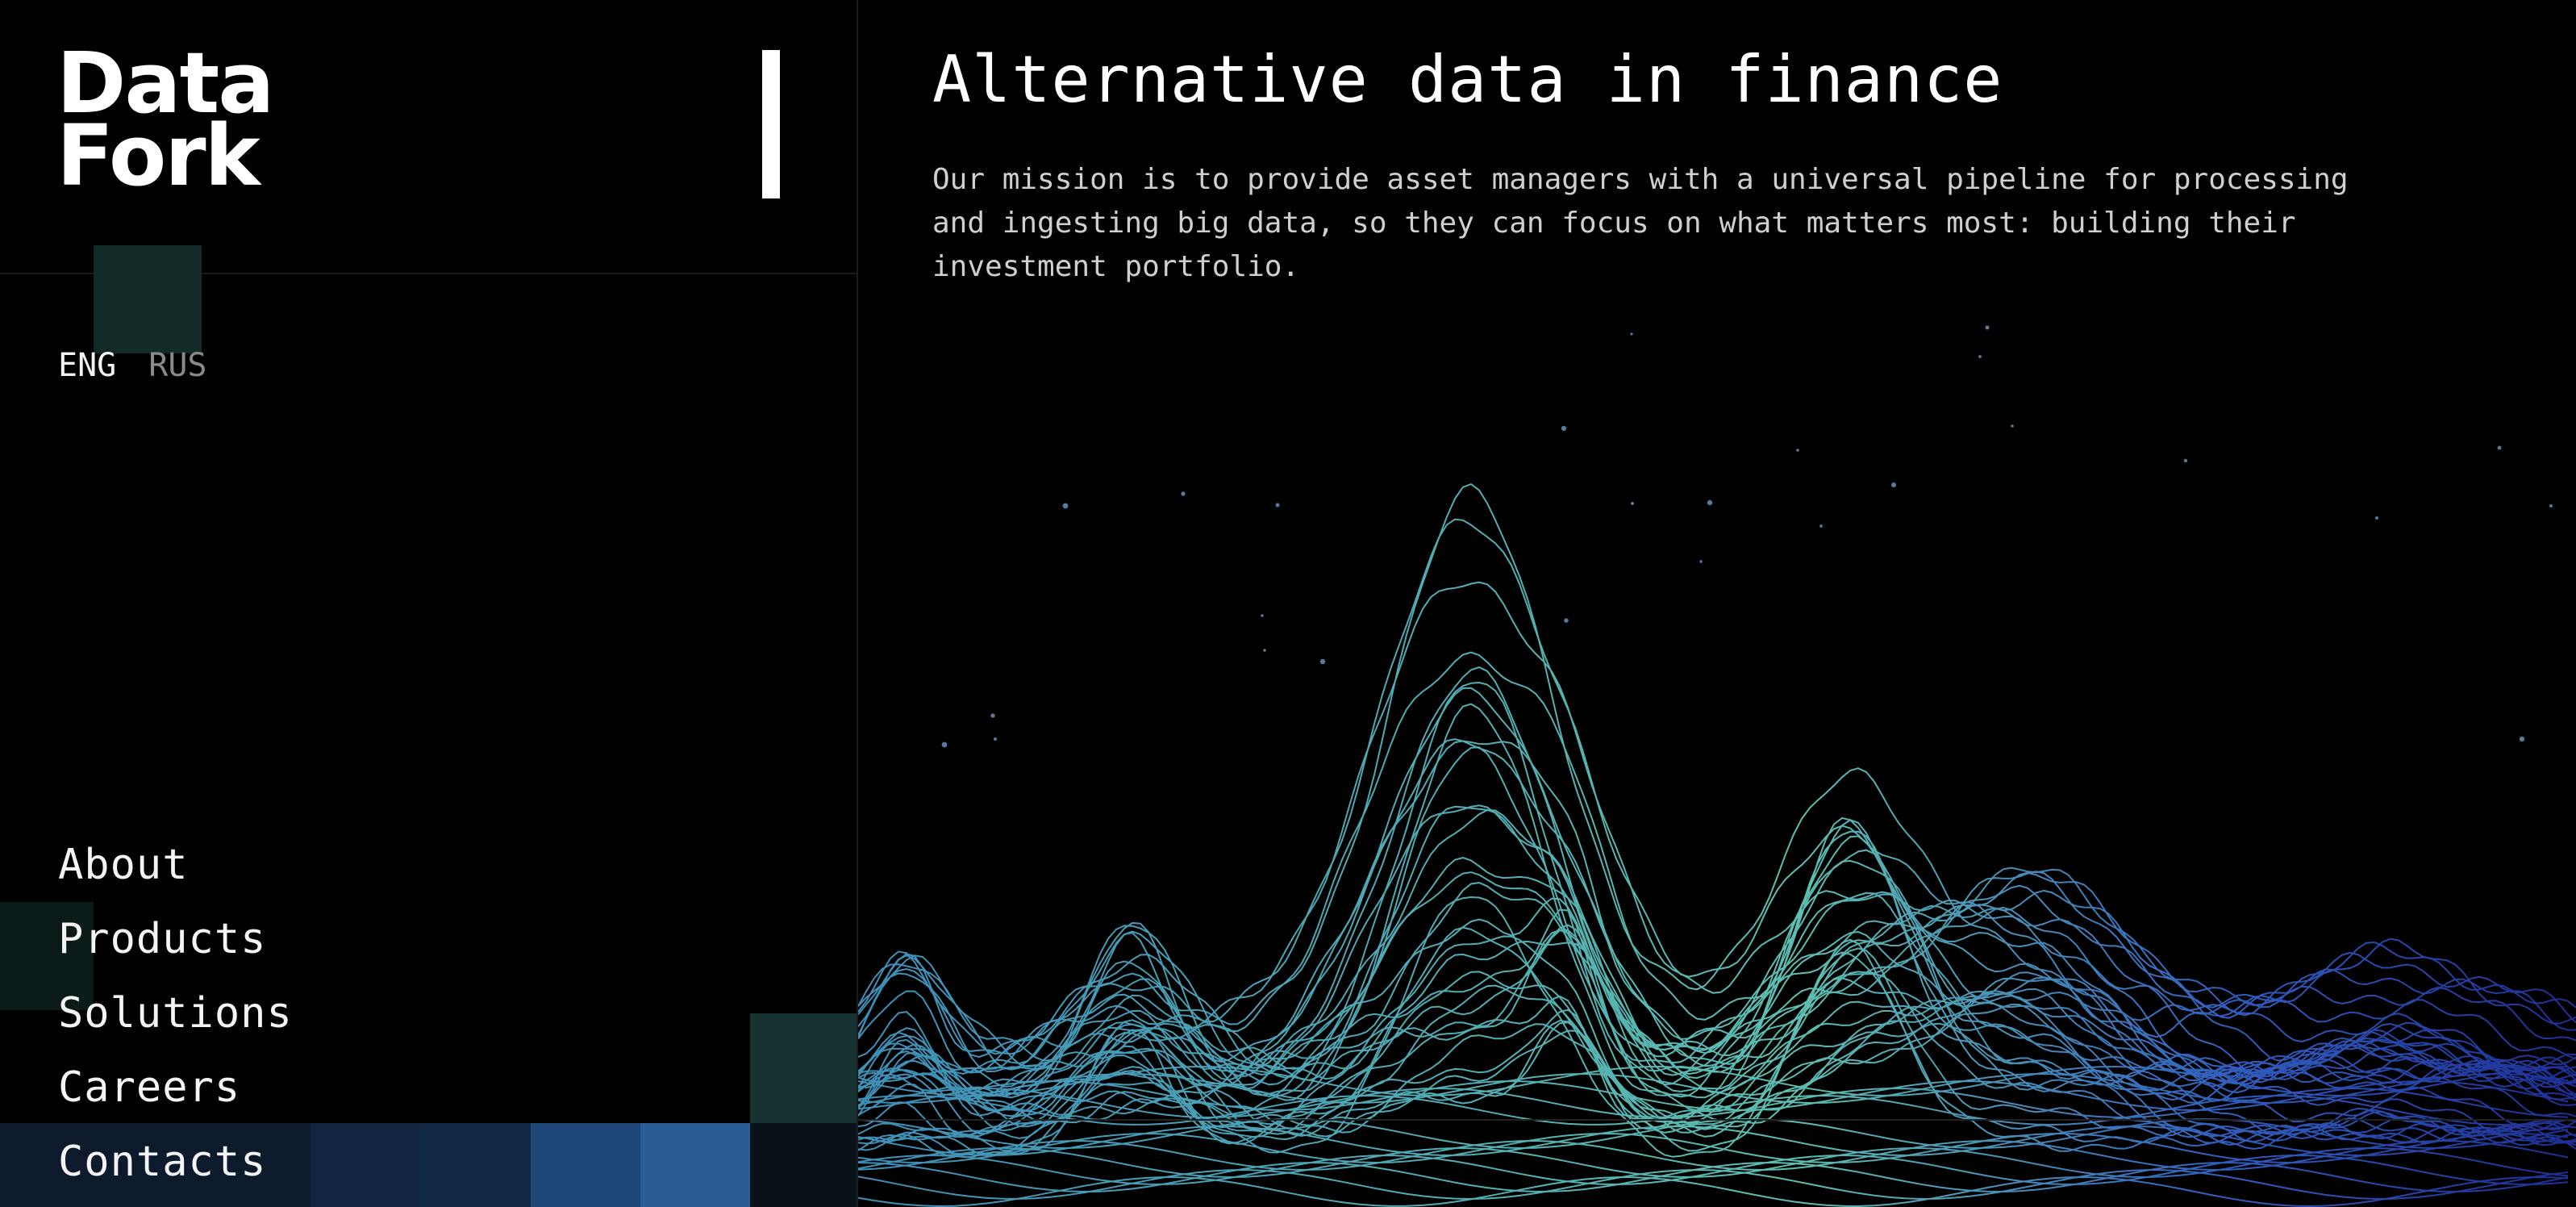  What do you see at coordinates (162, 1162) in the screenshot?
I see `nav-item-contacts: Contacts` at bounding box center [162, 1162].